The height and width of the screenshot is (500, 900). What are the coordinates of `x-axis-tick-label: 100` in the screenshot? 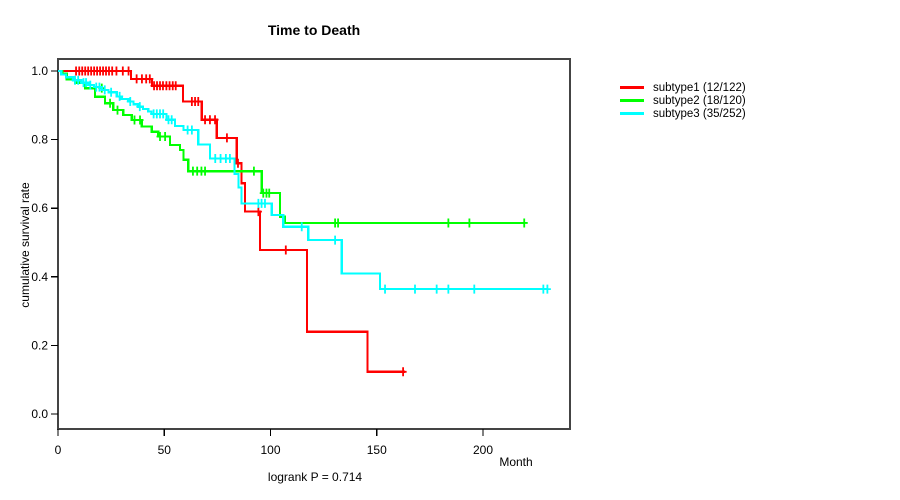 It's located at (270, 450).